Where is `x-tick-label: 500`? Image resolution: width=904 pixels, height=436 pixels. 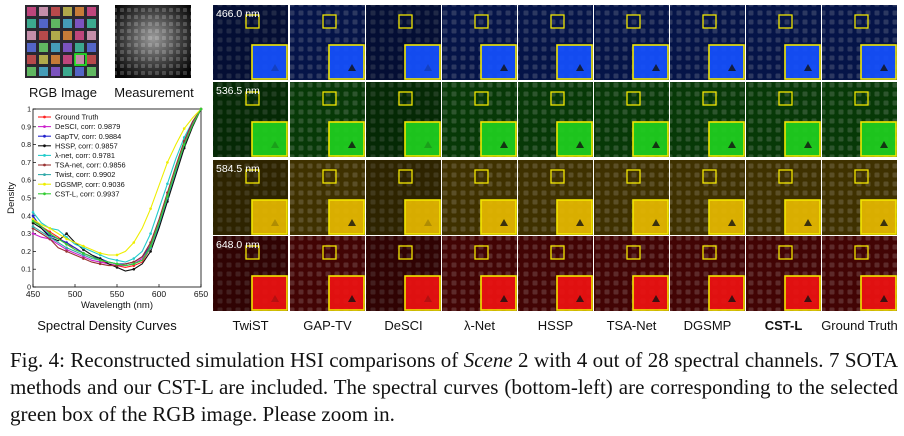 x-tick-label: 500 is located at coordinates (75, 294).